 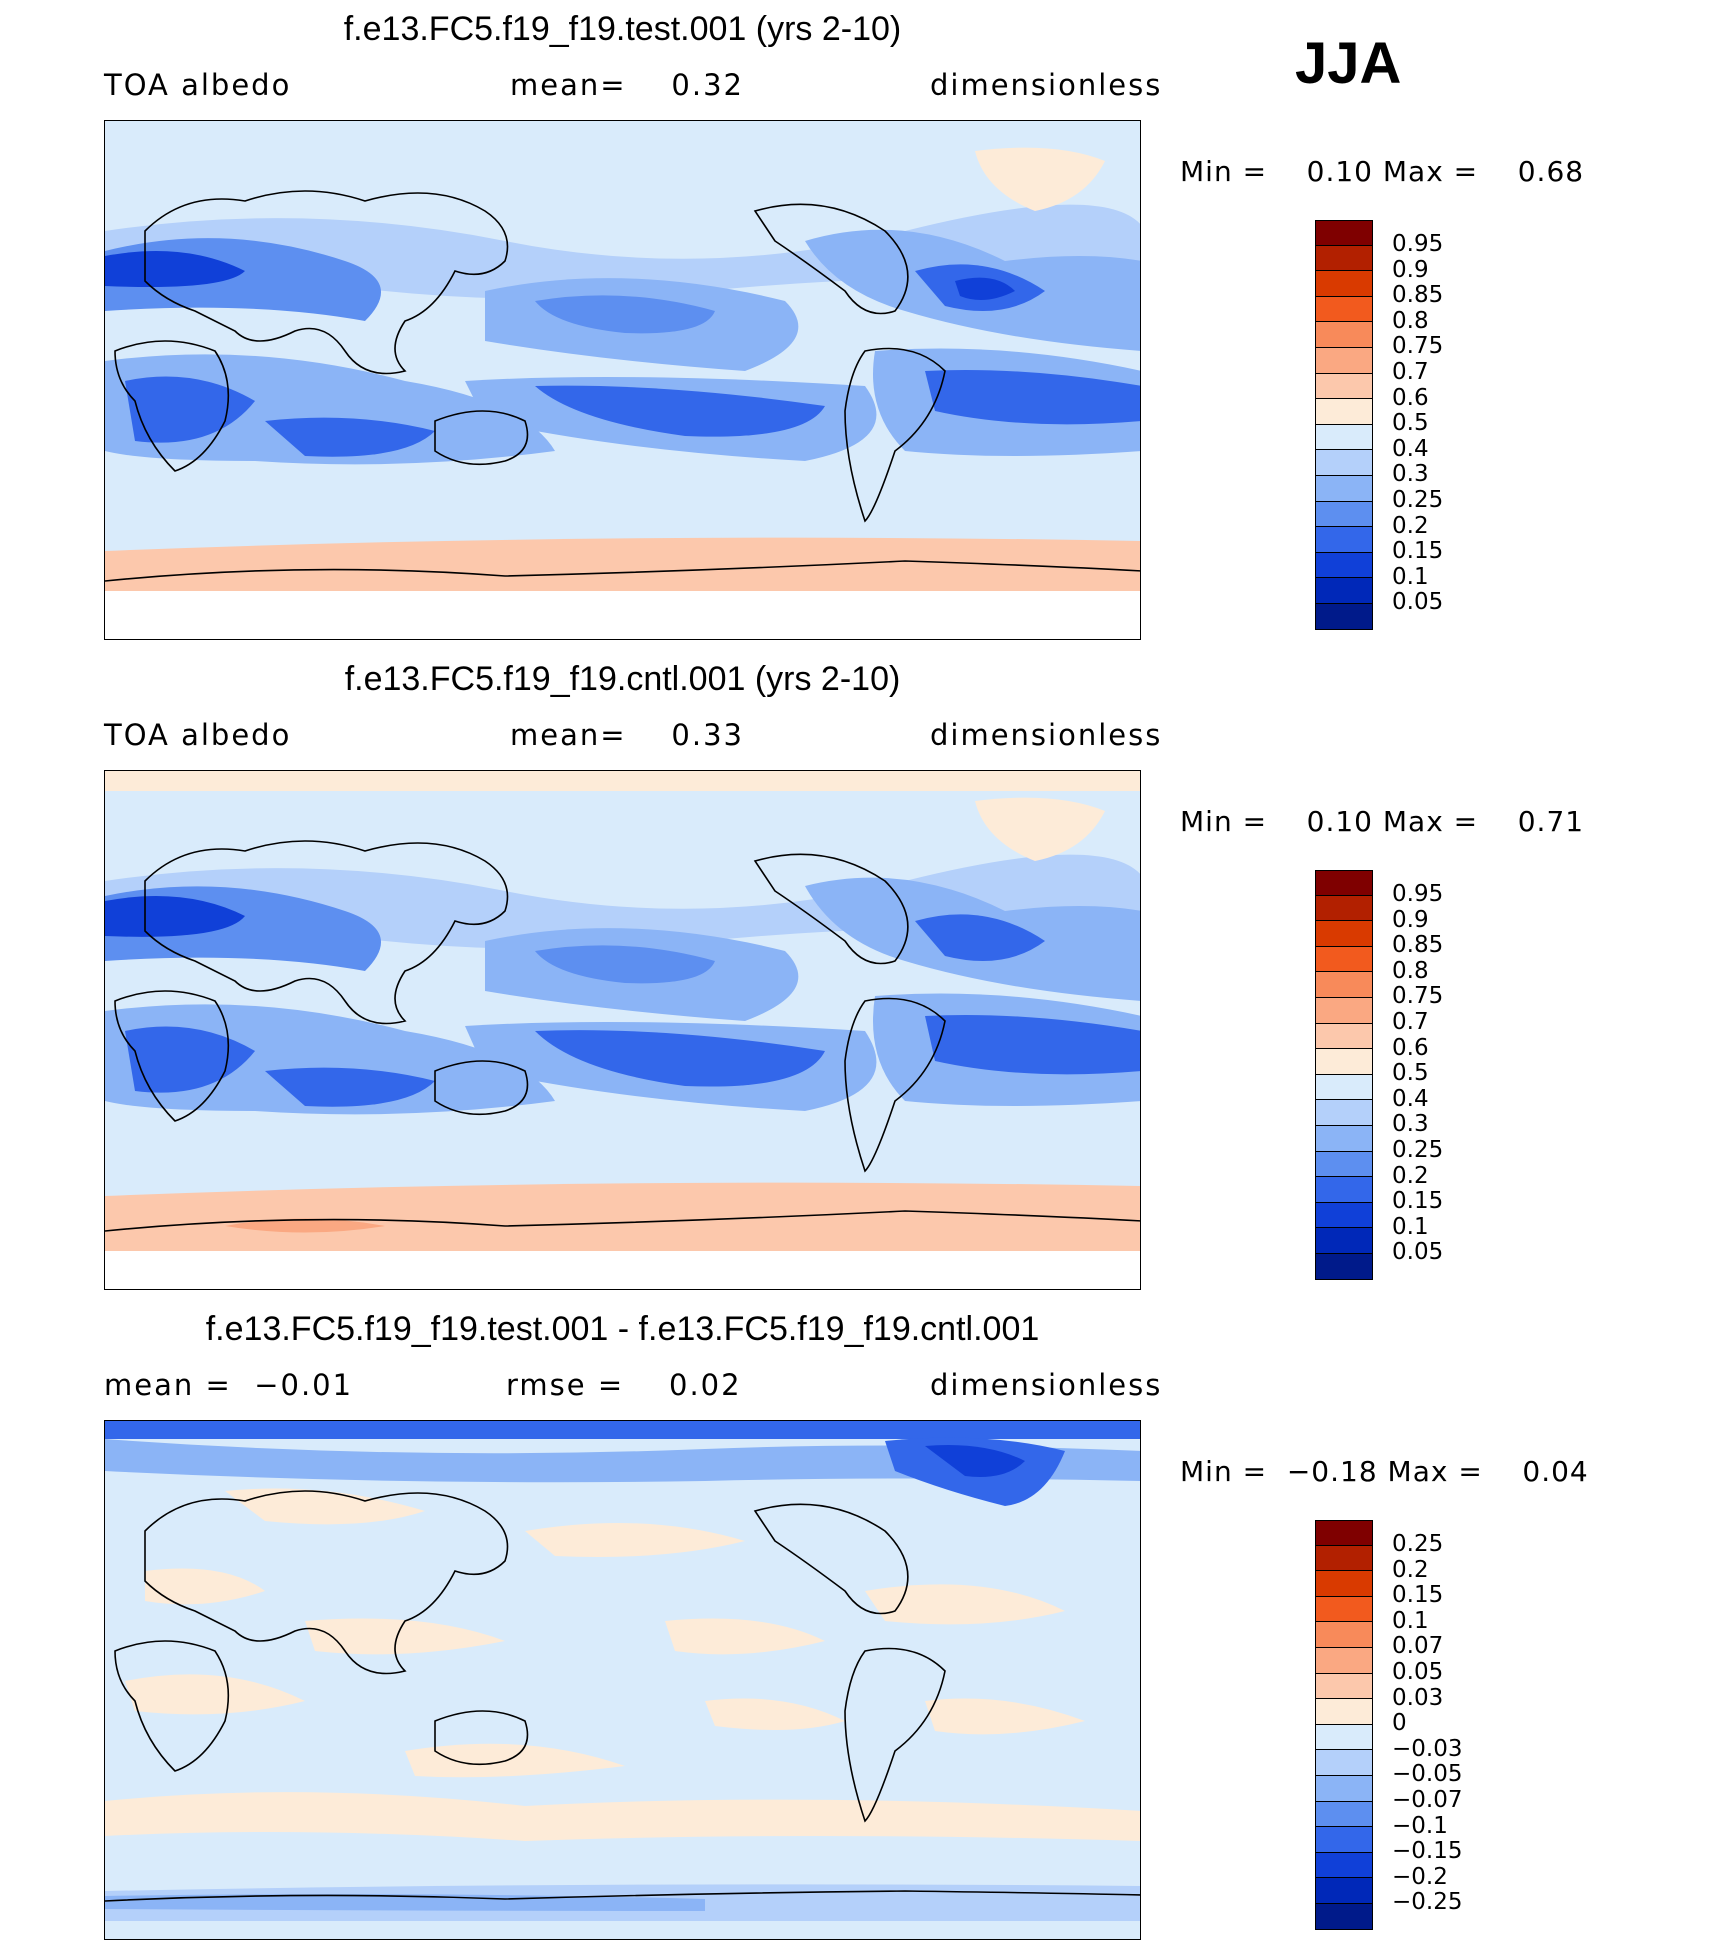 I want to click on min-max-label: Min = −0.18 Max = 0.04, so click(x=1384, y=1471).